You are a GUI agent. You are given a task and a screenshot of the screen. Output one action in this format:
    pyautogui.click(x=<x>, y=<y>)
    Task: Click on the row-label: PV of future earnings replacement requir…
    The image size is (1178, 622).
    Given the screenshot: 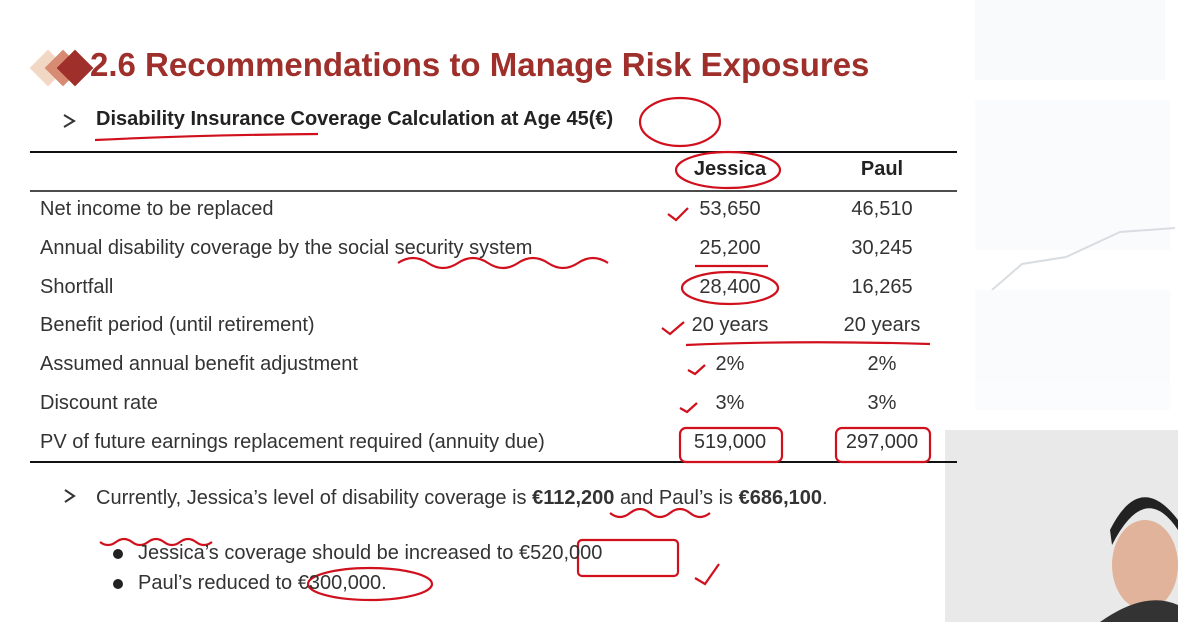 What is the action you would take?
    pyautogui.click(x=292, y=441)
    